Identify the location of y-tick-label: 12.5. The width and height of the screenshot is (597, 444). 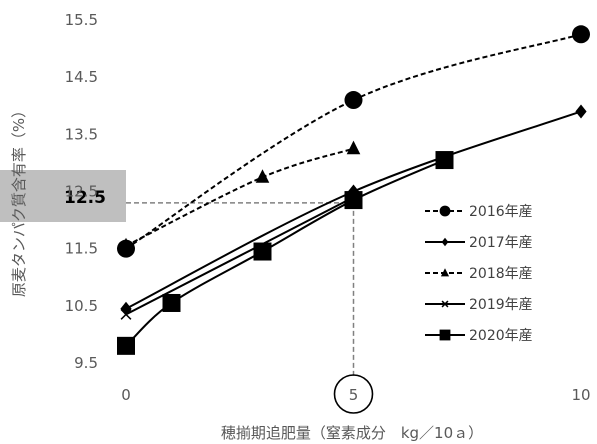
(81, 192).